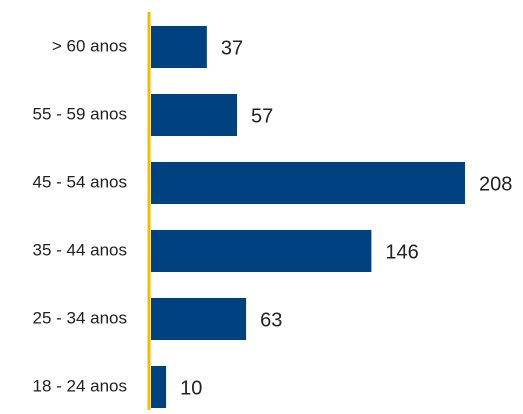 This screenshot has height=414, width=523. What do you see at coordinates (79, 317) in the screenshot?
I see `category-label: 25 - 34 anos` at bounding box center [79, 317].